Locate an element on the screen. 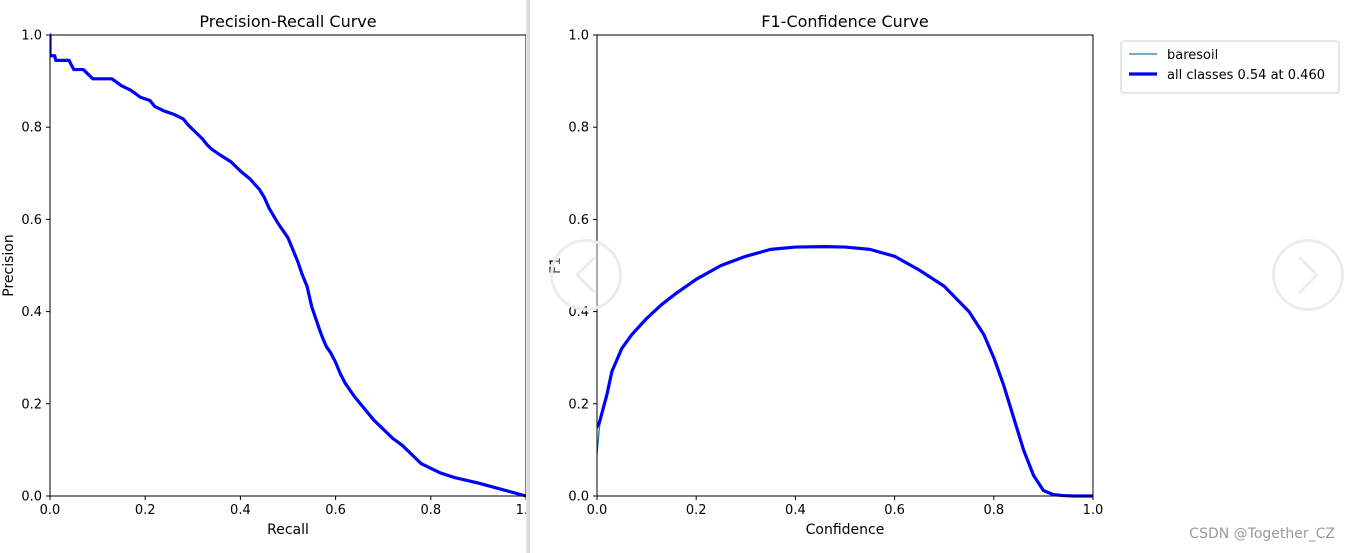 Image resolution: width=1351 pixels, height=553 pixels. legend: baresoil all classes 0.54 at 0.460 is located at coordinates (1230, 67).